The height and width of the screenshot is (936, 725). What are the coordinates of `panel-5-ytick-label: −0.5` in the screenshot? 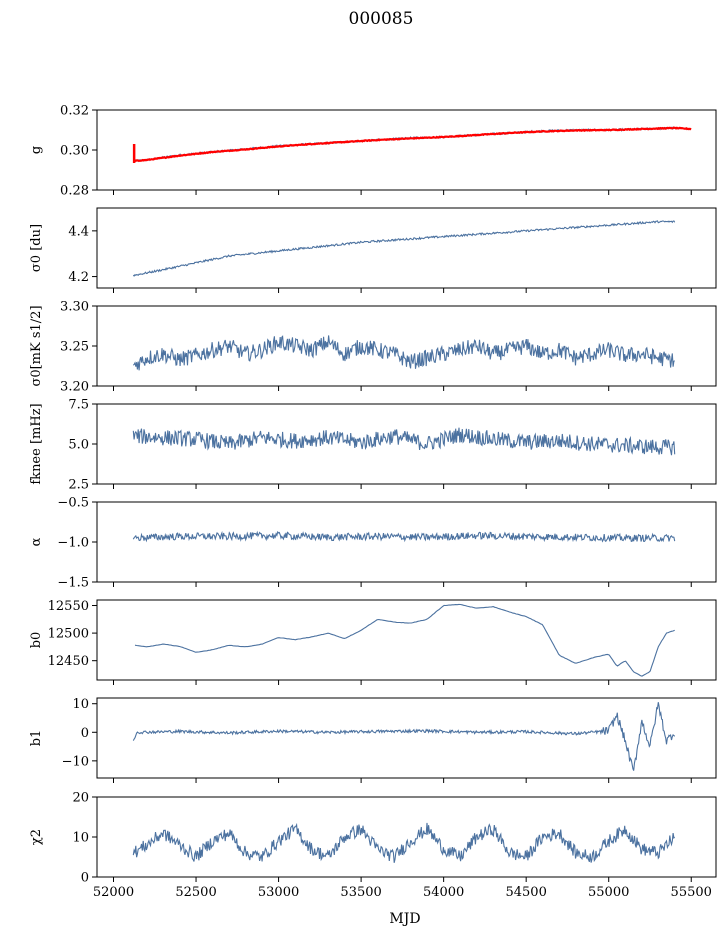 It's located at (73, 503).